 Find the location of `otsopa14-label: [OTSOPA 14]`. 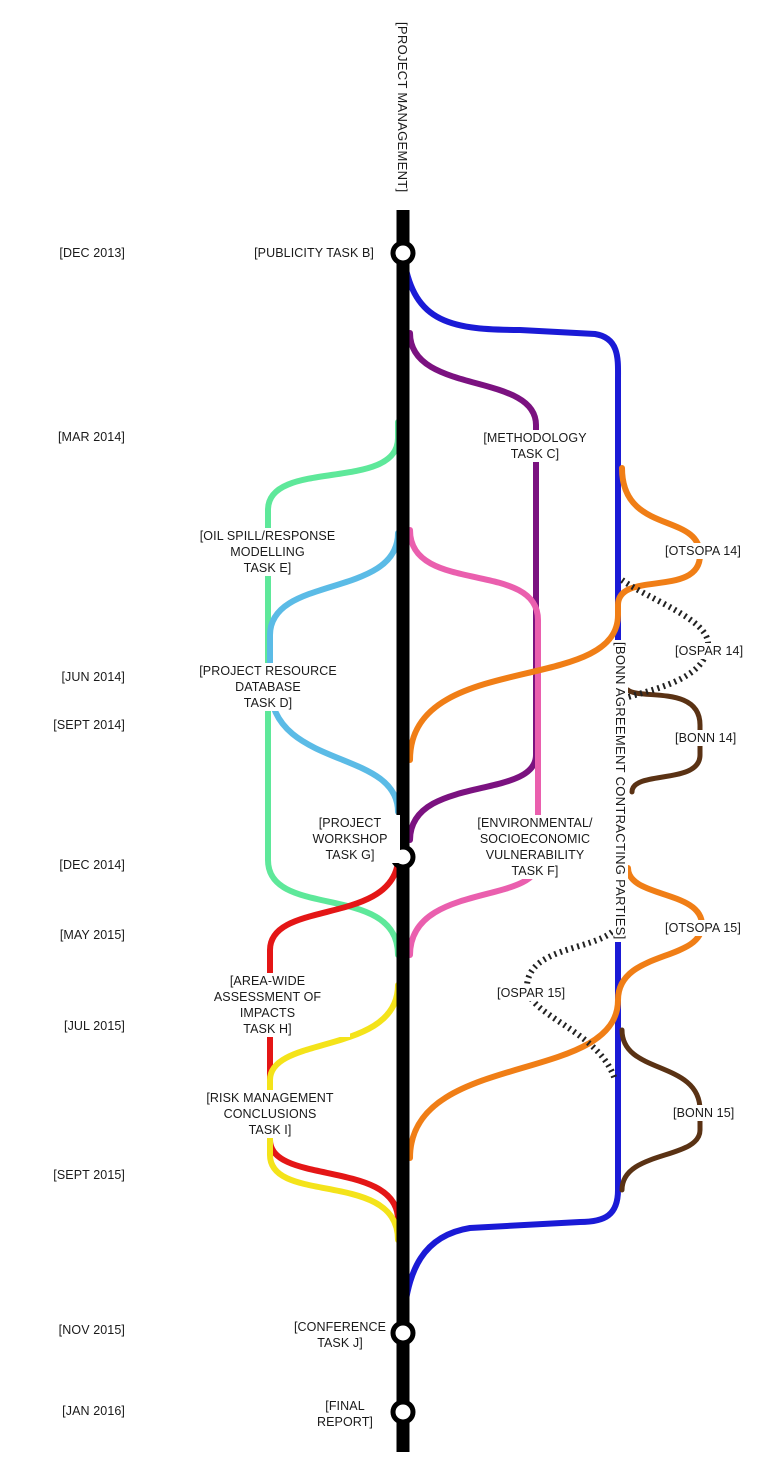

otsopa14-label: [OTSOPA 14] is located at coordinates (703, 551).